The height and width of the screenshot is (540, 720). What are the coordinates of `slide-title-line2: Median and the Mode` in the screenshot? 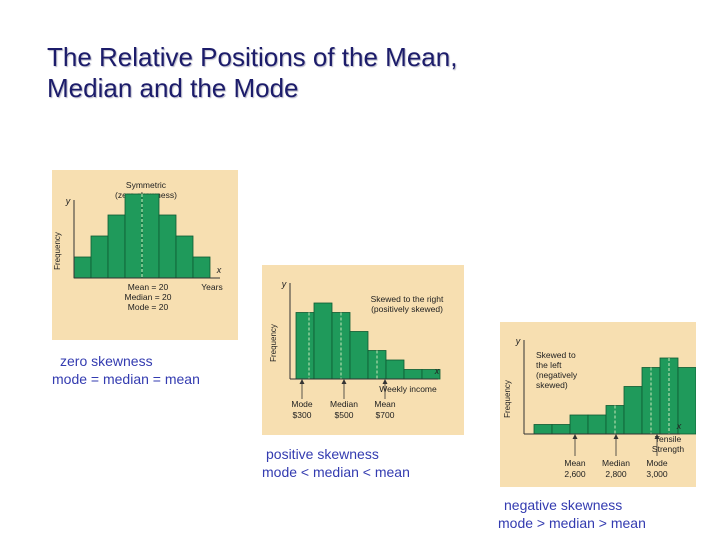 It's located at (173, 88).